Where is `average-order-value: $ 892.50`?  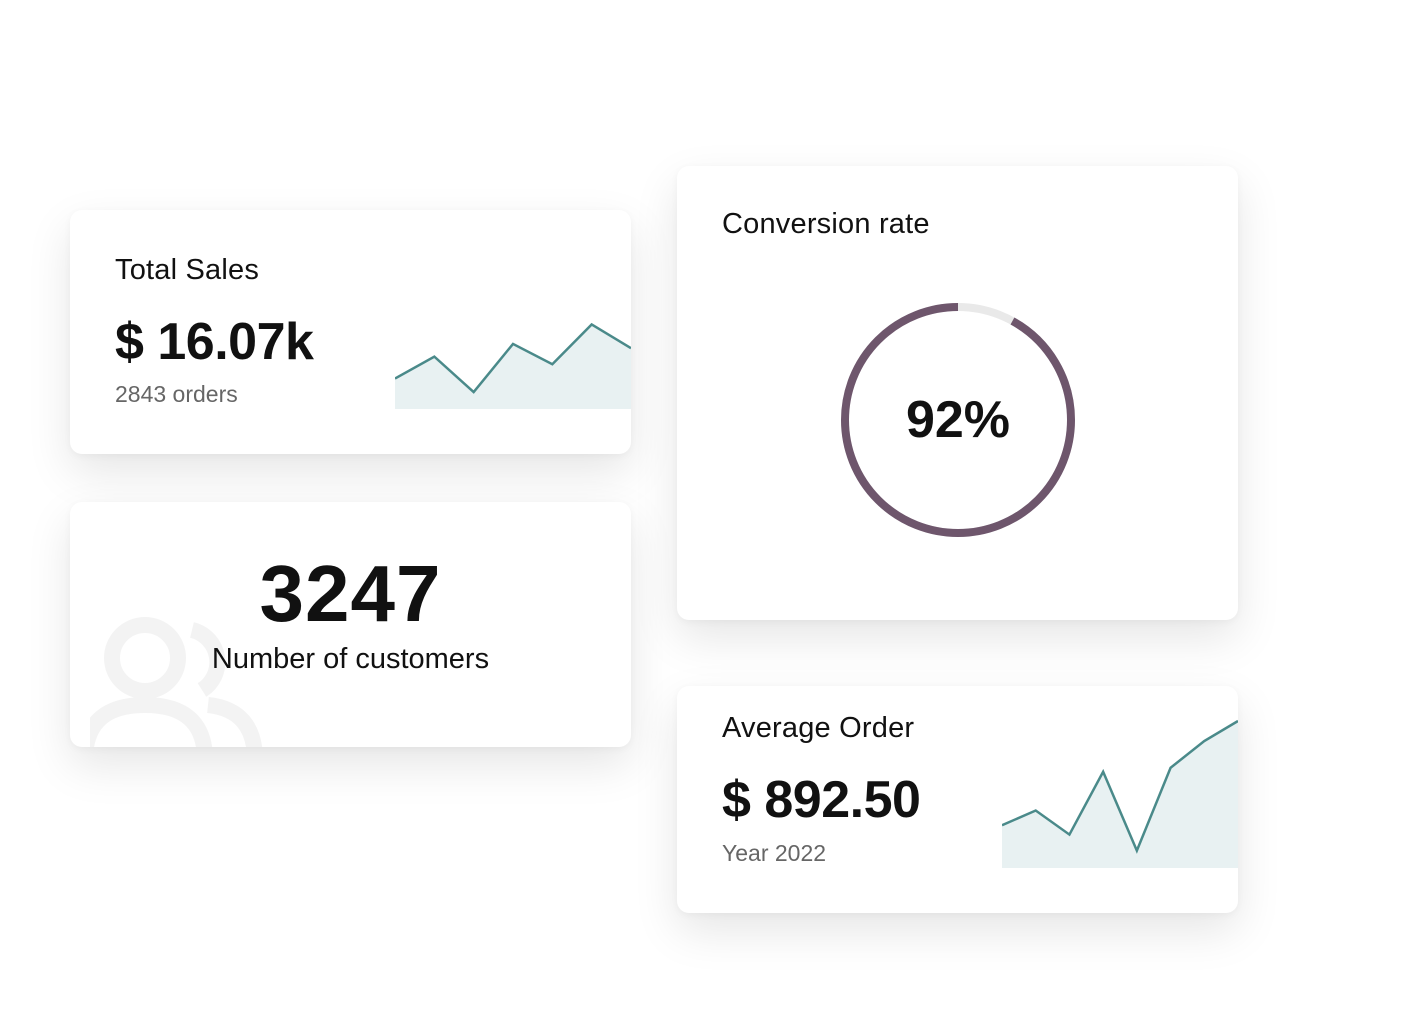
average-order-value: $ 892.50 is located at coordinates (821, 800).